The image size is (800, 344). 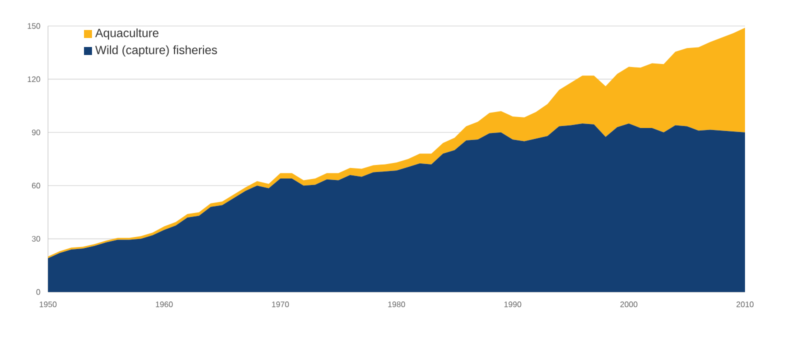 I want to click on legend-label: Aquaculture, so click(x=126, y=34).